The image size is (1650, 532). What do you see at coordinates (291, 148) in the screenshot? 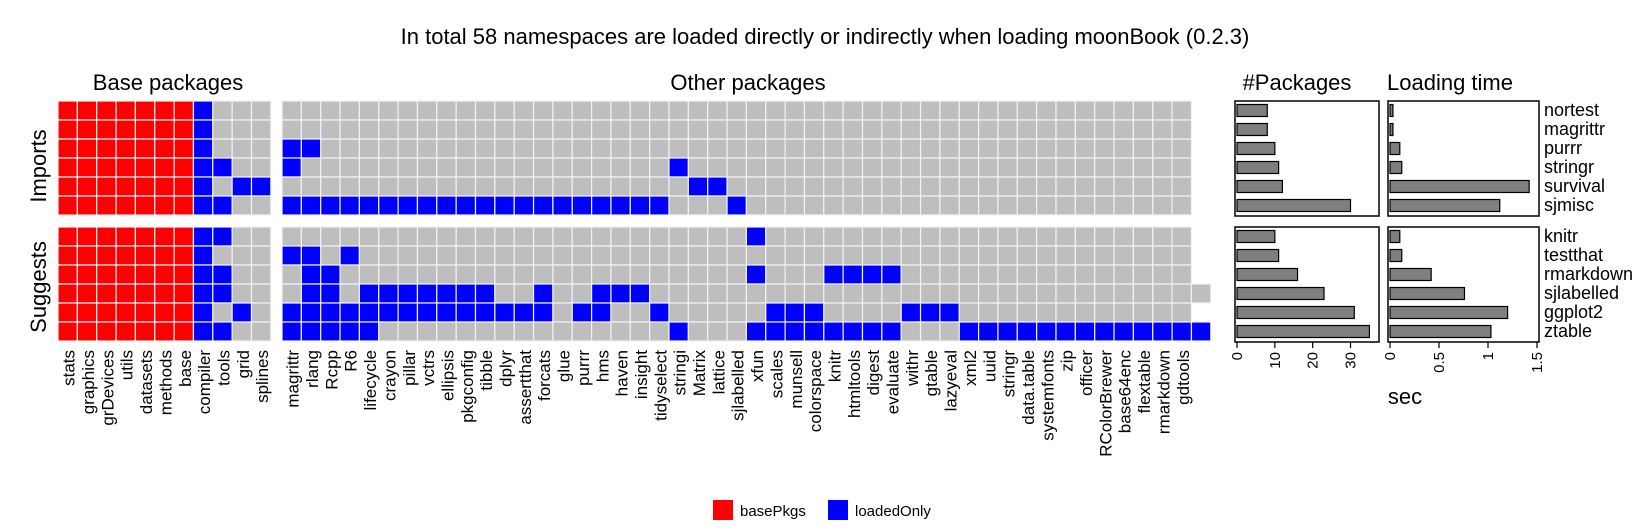
I see `heatmap-cell-other-purrr-magrittr` at bounding box center [291, 148].